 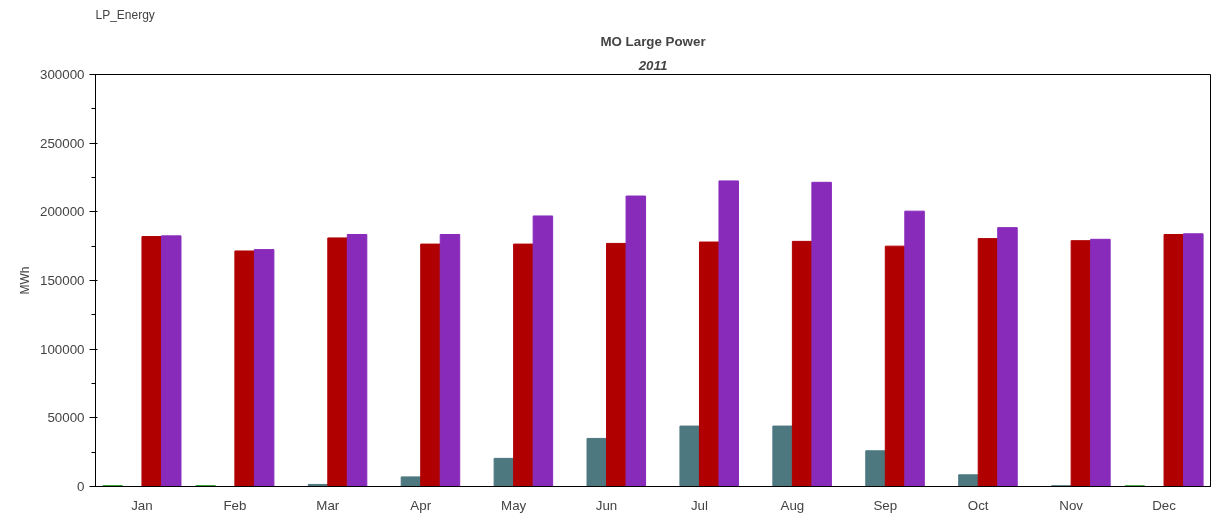 I want to click on y-tick-label: 200000, so click(x=62, y=212).